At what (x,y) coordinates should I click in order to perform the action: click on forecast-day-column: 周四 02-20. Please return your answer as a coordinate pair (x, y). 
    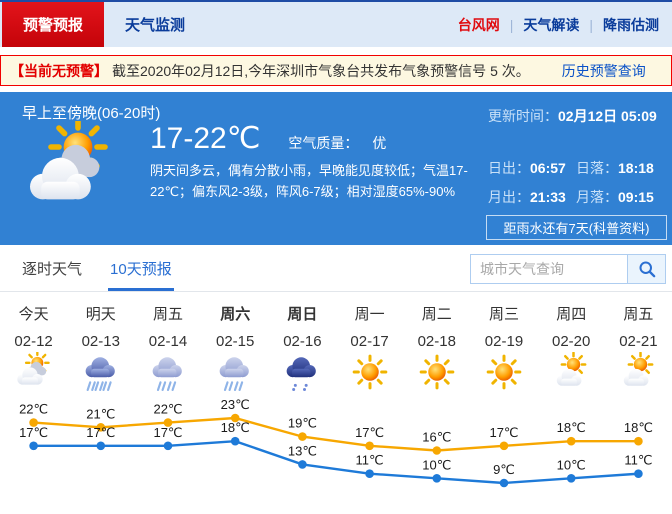
    Looking at the image, I should click on (571, 343).